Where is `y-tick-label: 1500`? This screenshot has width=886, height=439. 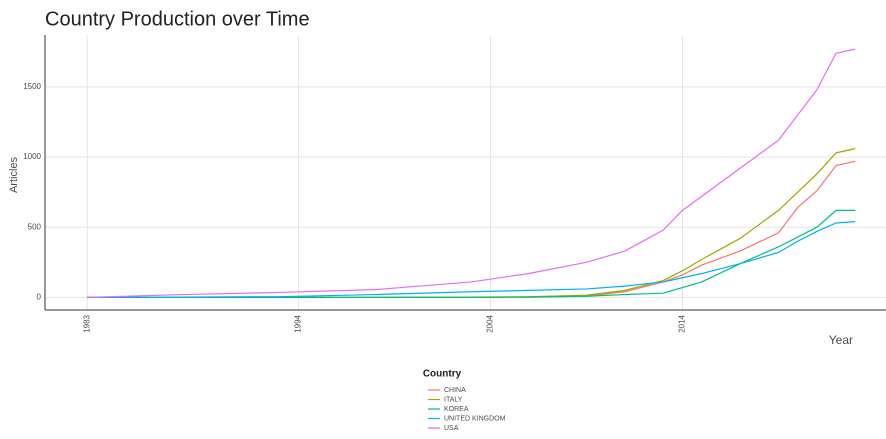
y-tick-label: 1500 is located at coordinates (32, 86).